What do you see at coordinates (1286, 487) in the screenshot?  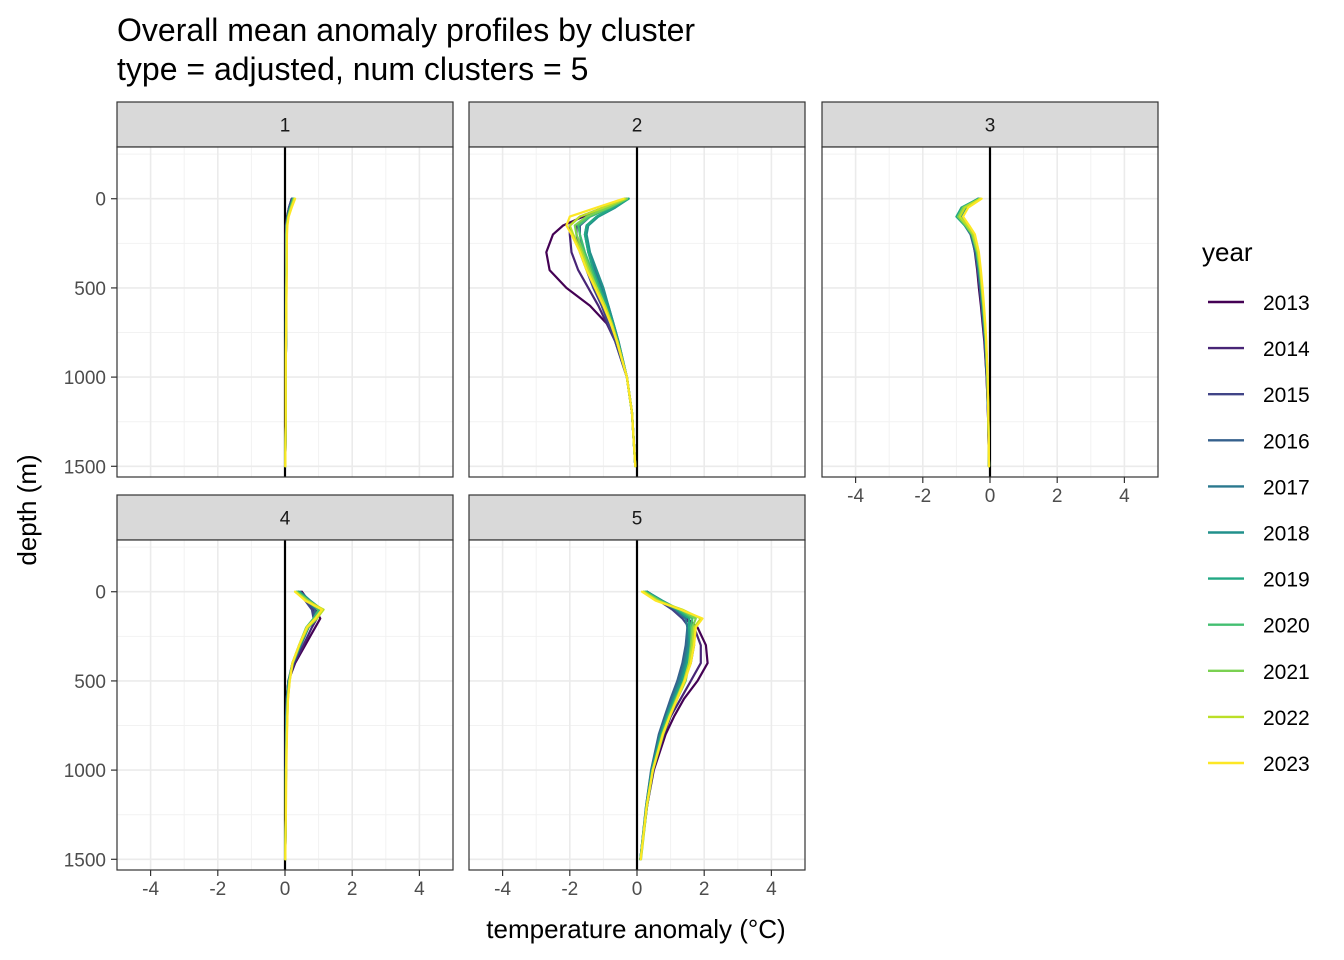 I see `legend-label: 2017` at bounding box center [1286, 487].